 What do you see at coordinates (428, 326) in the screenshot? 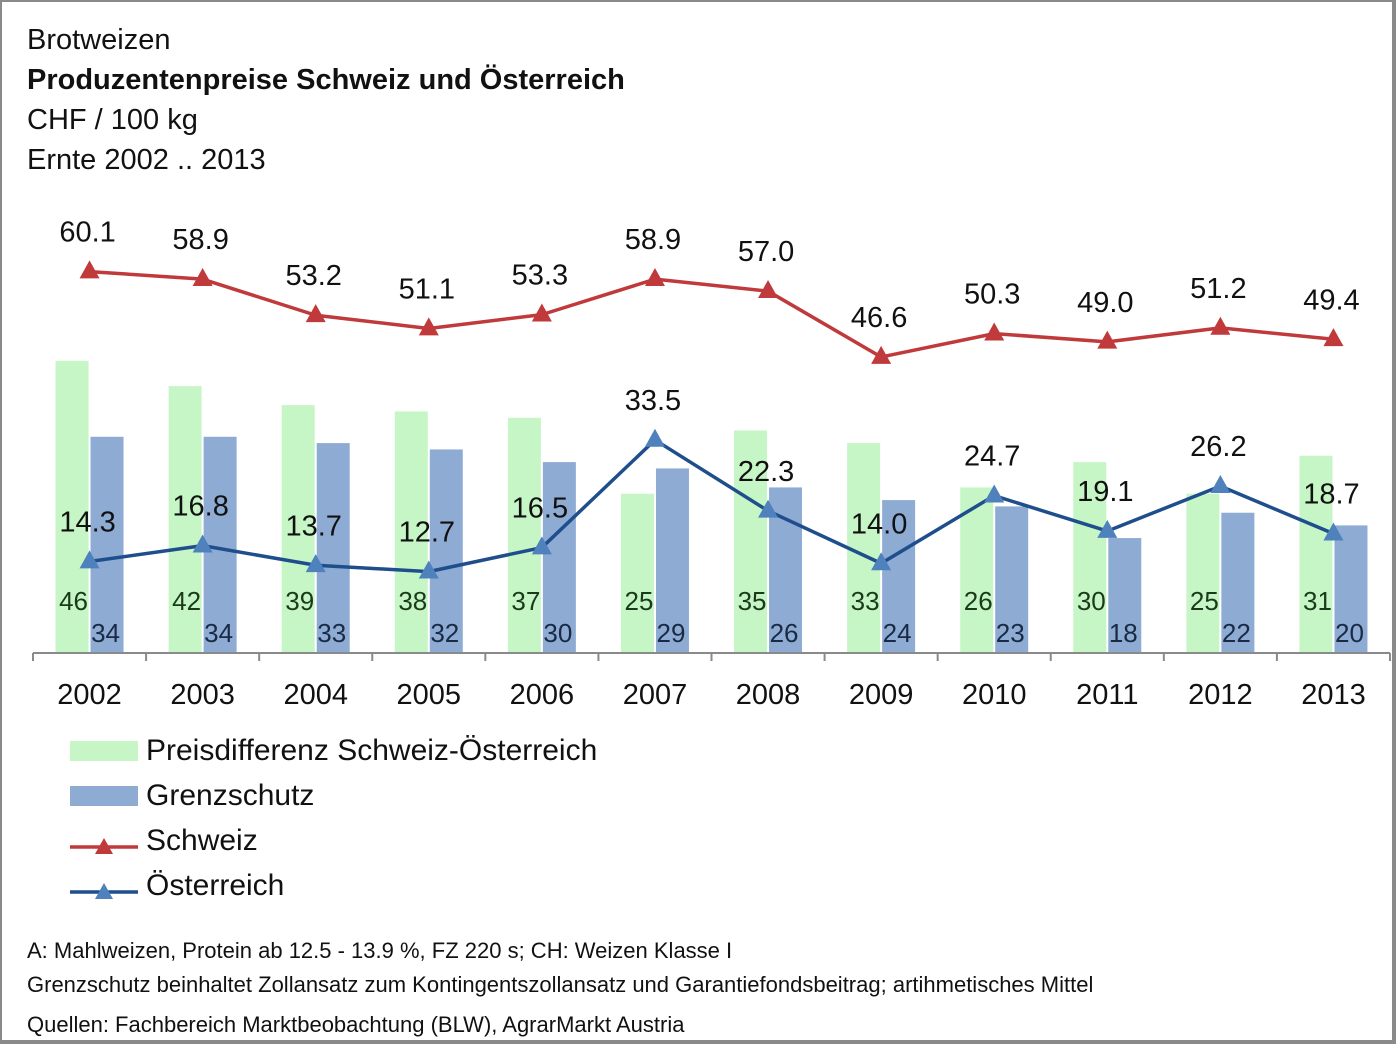
I see `marker-schweiz-2005` at bounding box center [428, 326].